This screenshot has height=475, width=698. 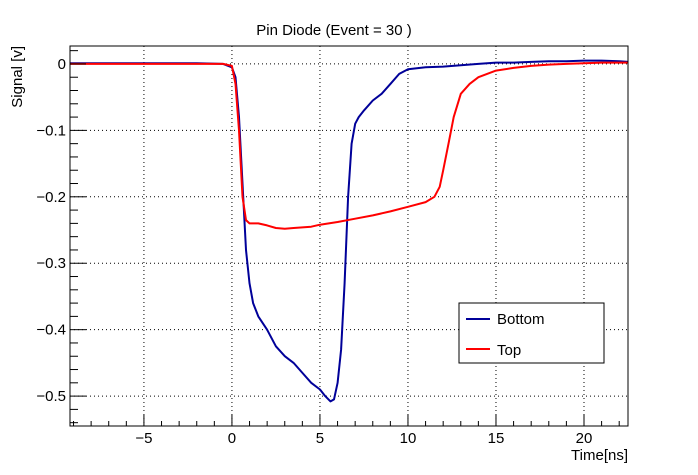 I want to click on y-axis-title: Signal [v], so click(x=17, y=77).